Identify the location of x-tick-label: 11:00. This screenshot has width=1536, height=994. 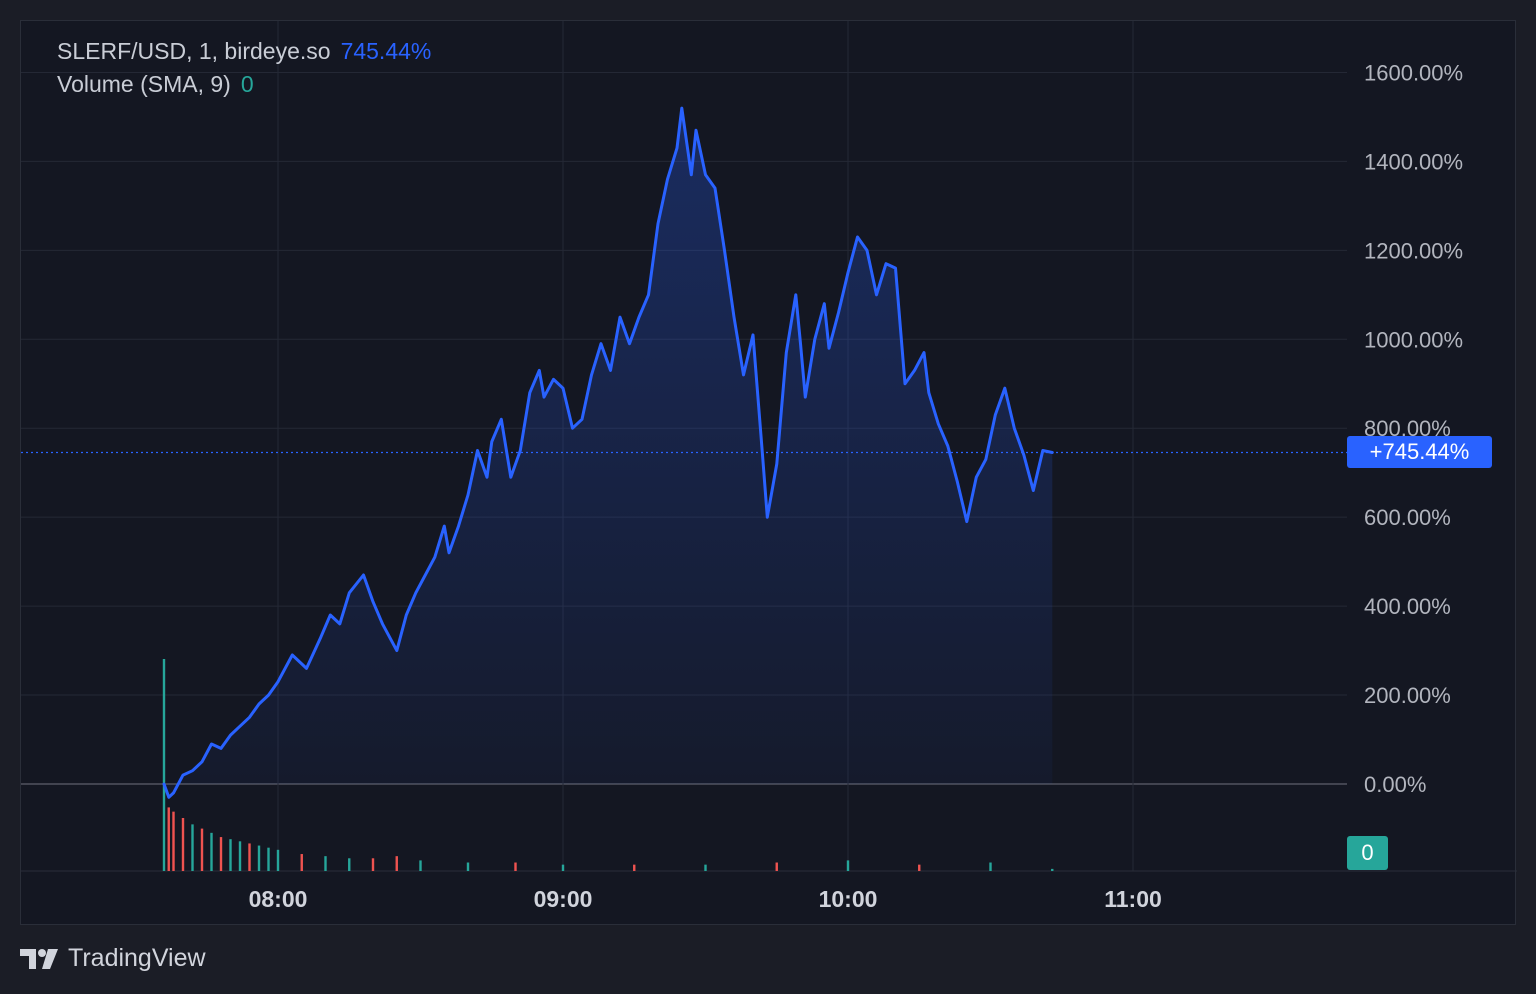
(1133, 899).